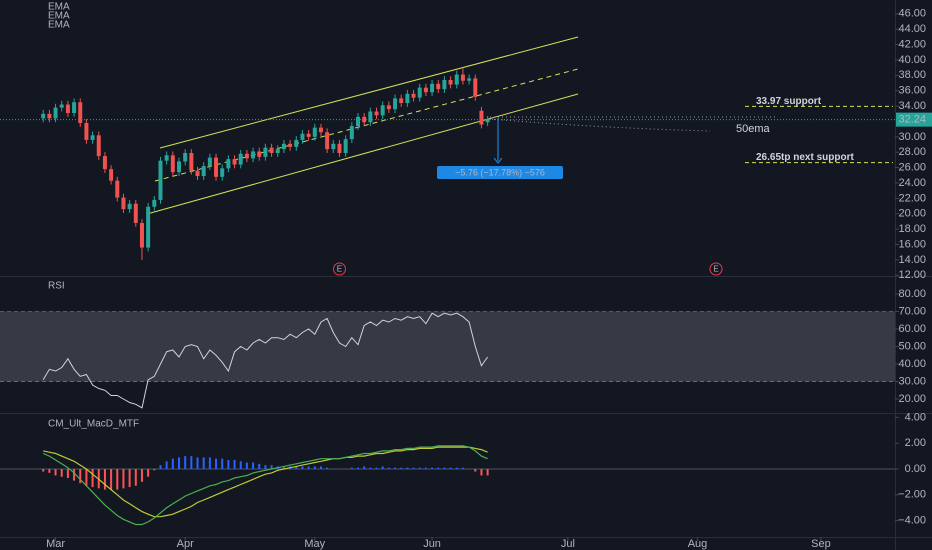 This screenshot has height=550, width=932. Describe the element at coordinates (93, 424) in the screenshot. I see `pane-title: CM_Ult_MacD_MTF` at that location.